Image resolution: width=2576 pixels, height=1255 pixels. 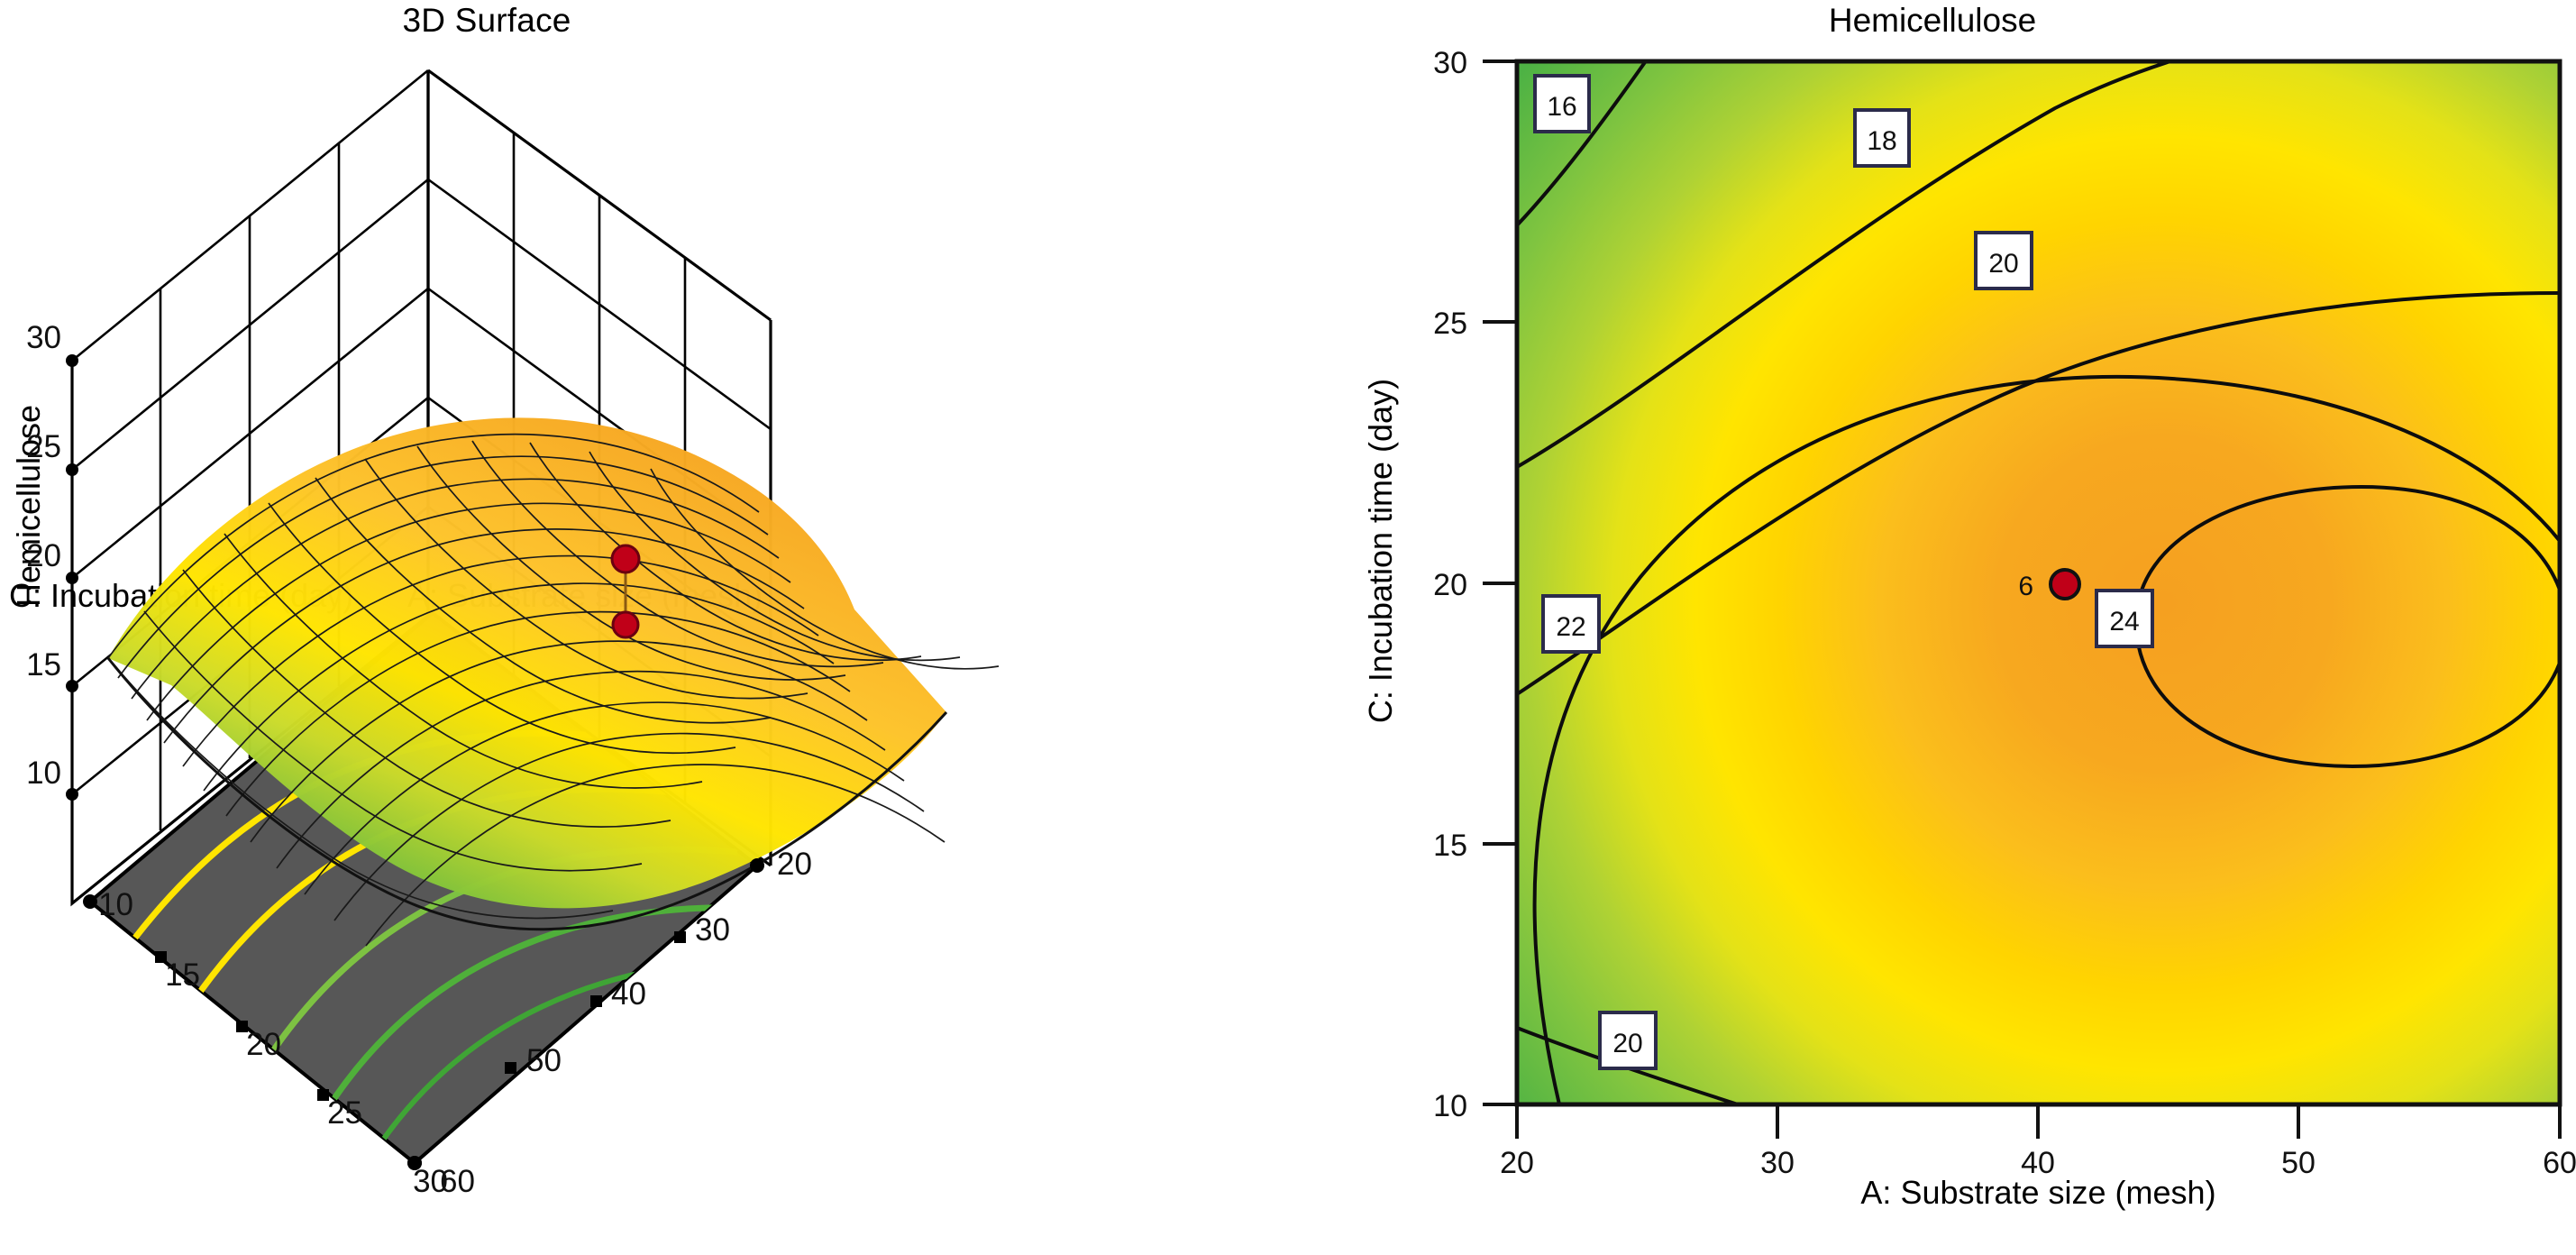 What do you see at coordinates (1450, 324) in the screenshot?
I see `contour-y-tick: 25` at bounding box center [1450, 324].